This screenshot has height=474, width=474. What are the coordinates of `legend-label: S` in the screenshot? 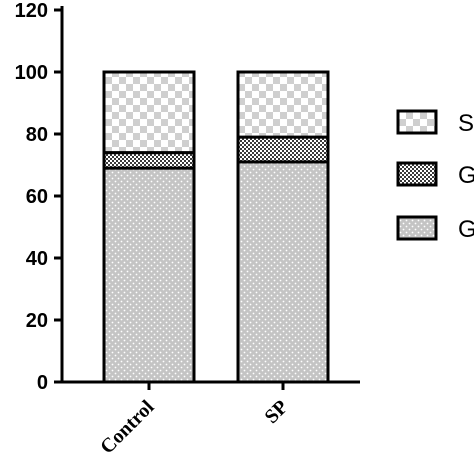 It's located at (466, 123).